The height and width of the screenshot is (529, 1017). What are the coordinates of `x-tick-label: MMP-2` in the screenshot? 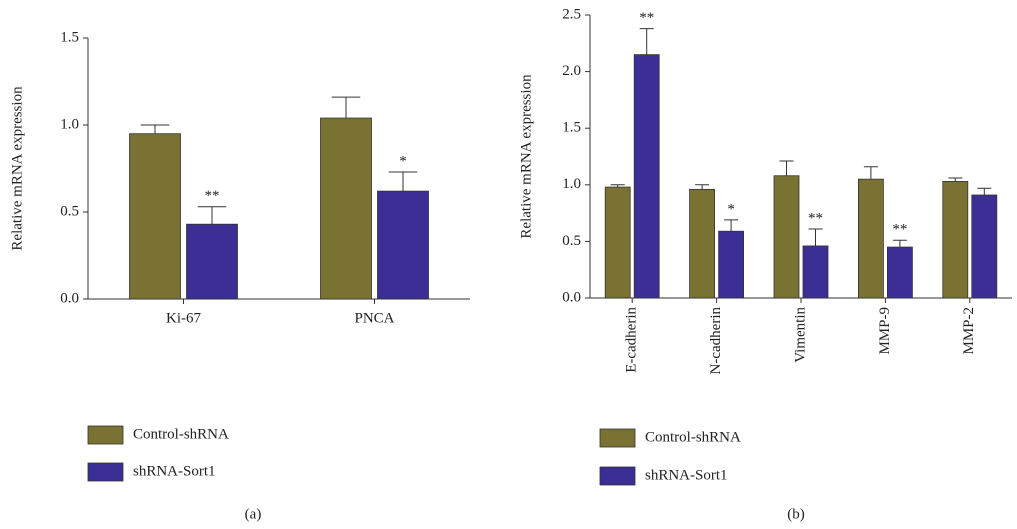 It's located at (969, 331).